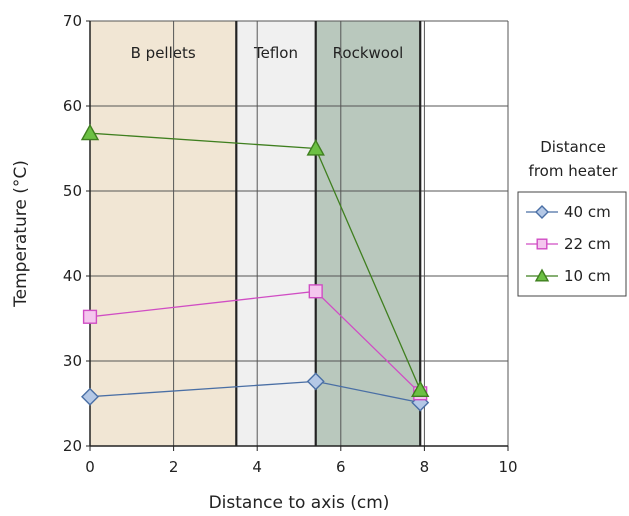 The width and height of the screenshot is (629, 516). What do you see at coordinates (368, 233) in the screenshot?
I see `region-rockwool` at bounding box center [368, 233].